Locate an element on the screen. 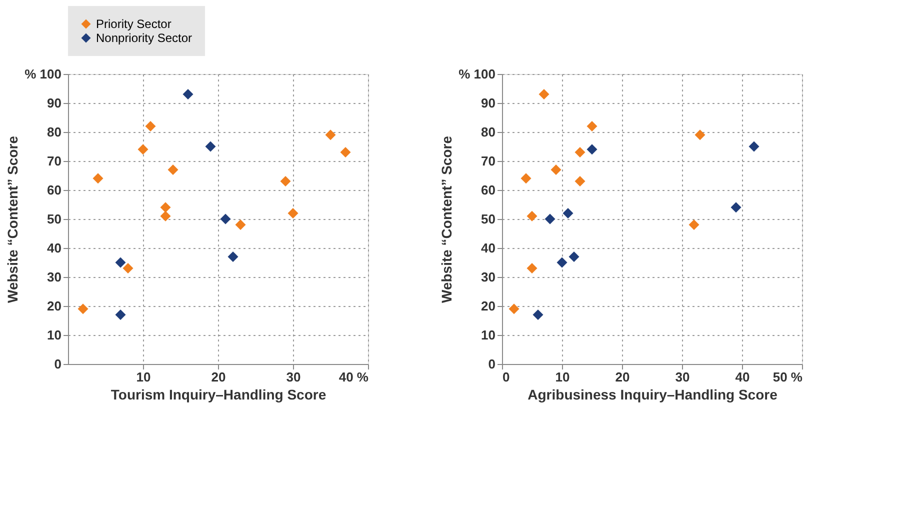 The width and height of the screenshot is (911, 505). x-tick-label: 0 is located at coordinates (506, 377).